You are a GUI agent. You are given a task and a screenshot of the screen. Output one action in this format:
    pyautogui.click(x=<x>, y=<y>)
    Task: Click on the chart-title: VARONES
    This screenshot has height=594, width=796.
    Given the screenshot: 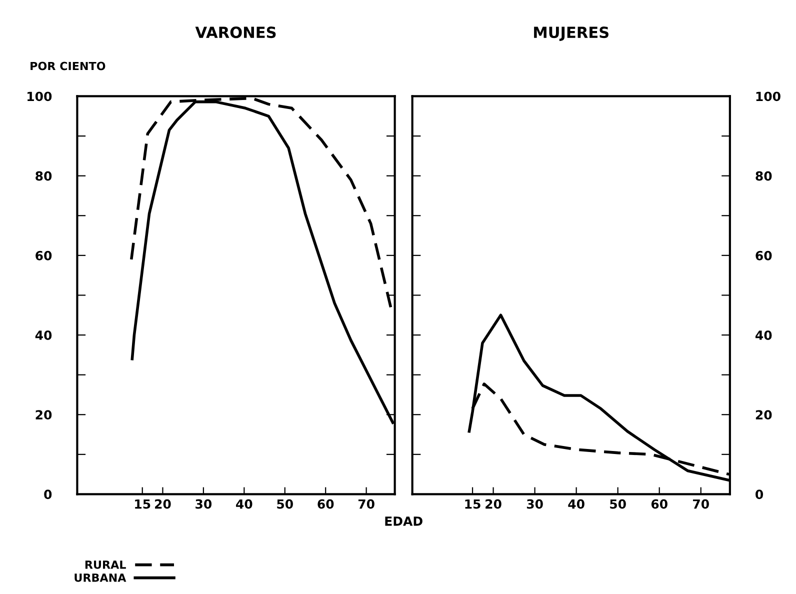 What is the action you would take?
    pyautogui.click(x=235, y=32)
    